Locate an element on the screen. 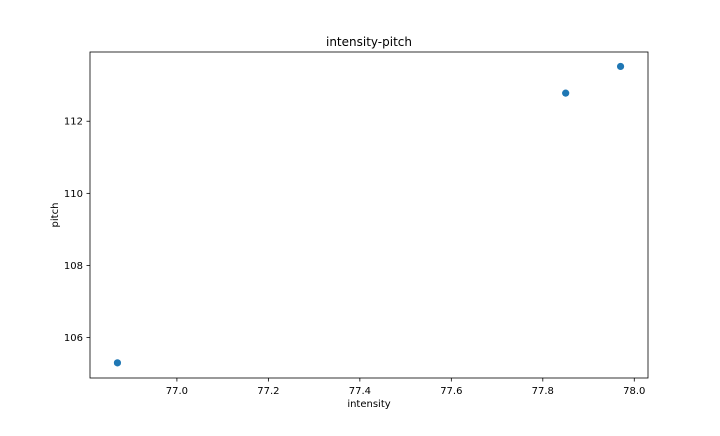  x-axis-label: intensity is located at coordinates (368, 404).